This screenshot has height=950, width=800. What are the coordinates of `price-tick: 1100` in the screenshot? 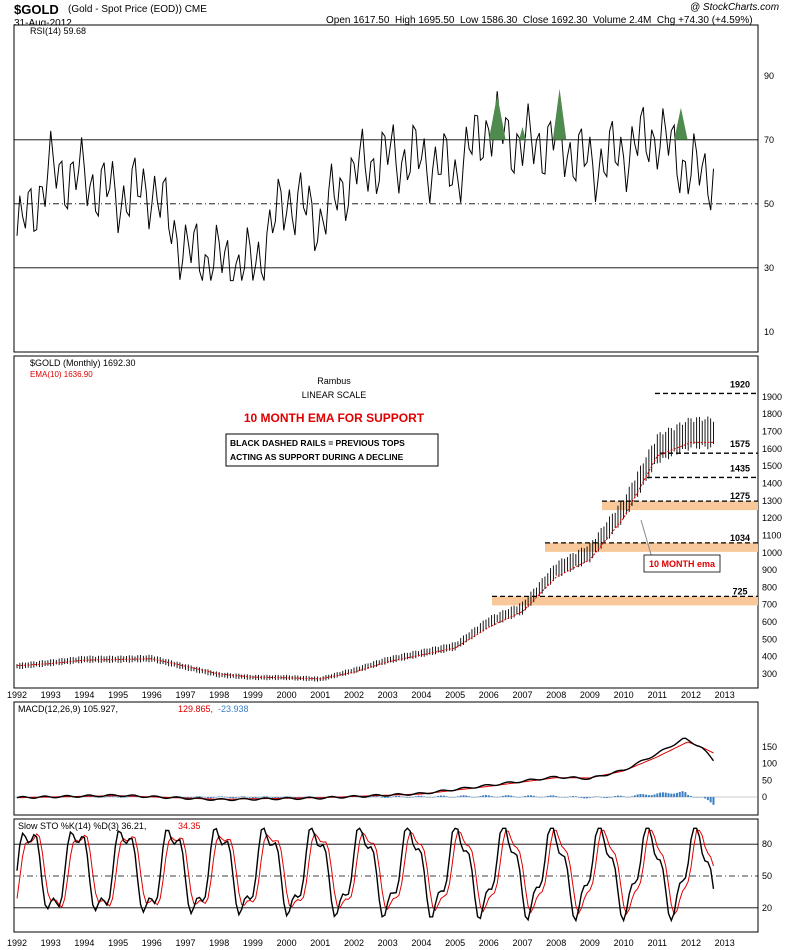 It's located at (771, 535).